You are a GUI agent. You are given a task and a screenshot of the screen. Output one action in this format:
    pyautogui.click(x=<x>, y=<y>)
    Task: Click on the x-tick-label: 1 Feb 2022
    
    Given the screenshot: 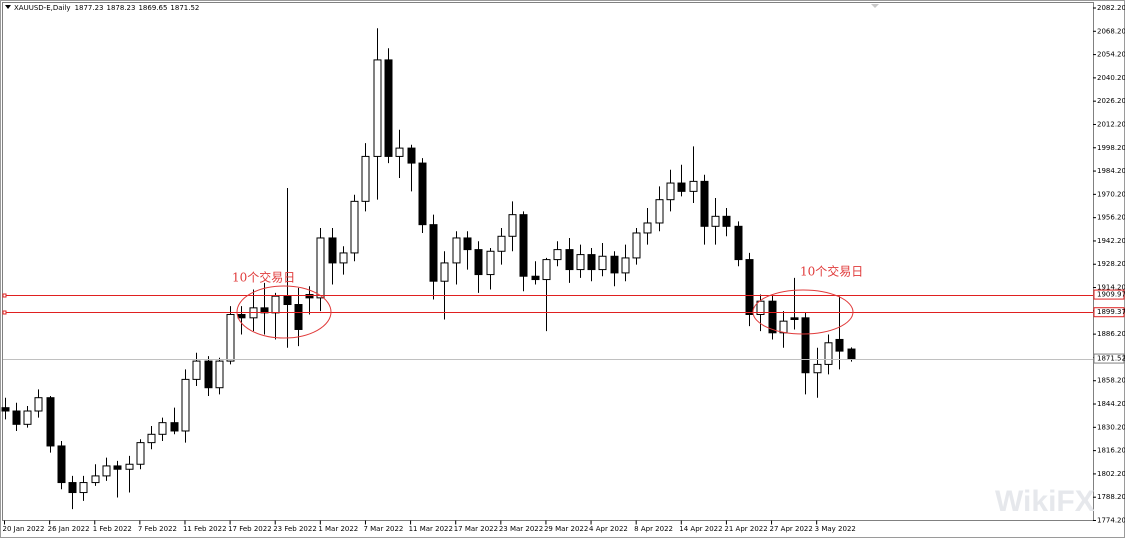 What is the action you would take?
    pyautogui.click(x=112, y=529)
    